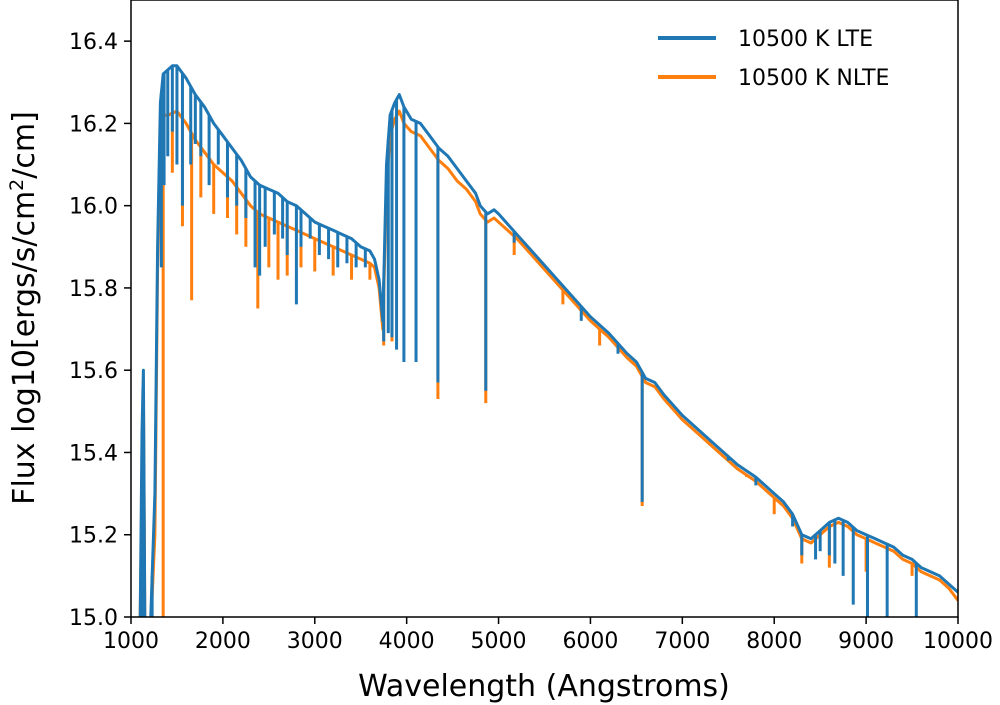 The image size is (1000, 705). I want to click on y-tick-label: 16.0, so click(93, 207).